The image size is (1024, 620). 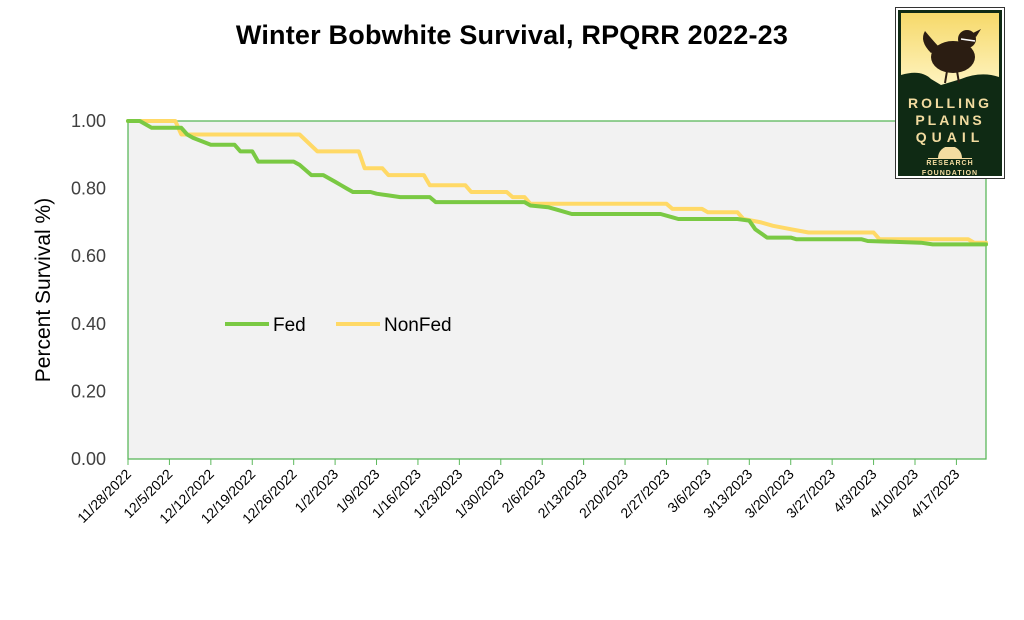 What do you see at coordinates (950, 173) in the screenshot?
I see `logo-text-line5: FOUNDATION` at bounding box center [950, 173].